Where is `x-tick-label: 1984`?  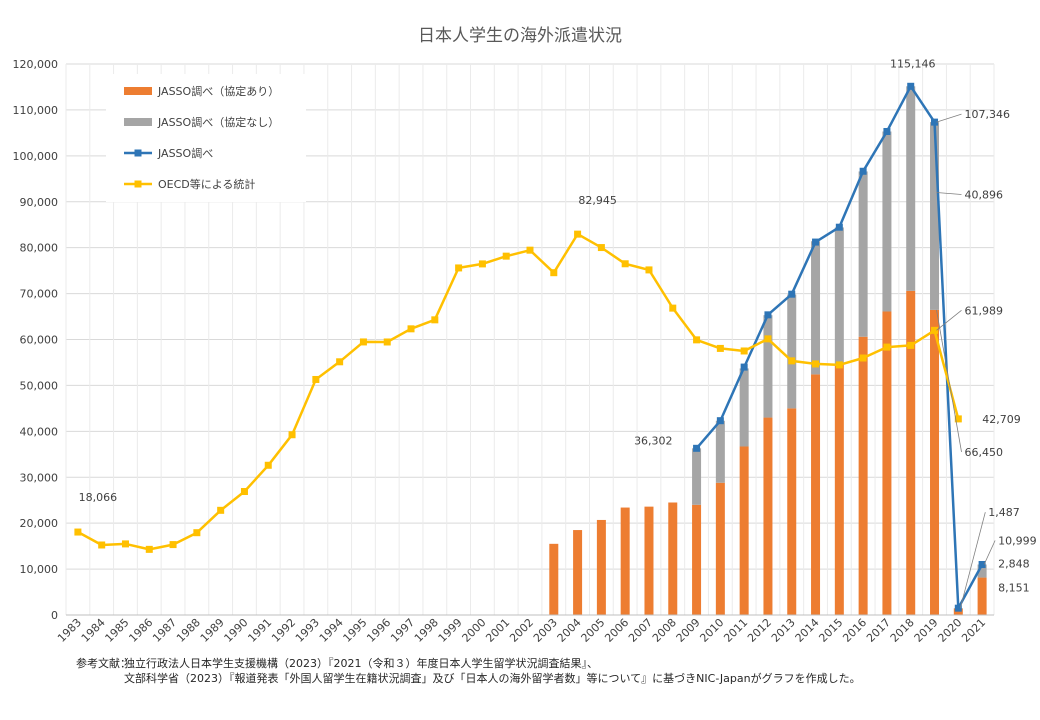 x-tick-label: 1984 is located at coordinates (93, 630).